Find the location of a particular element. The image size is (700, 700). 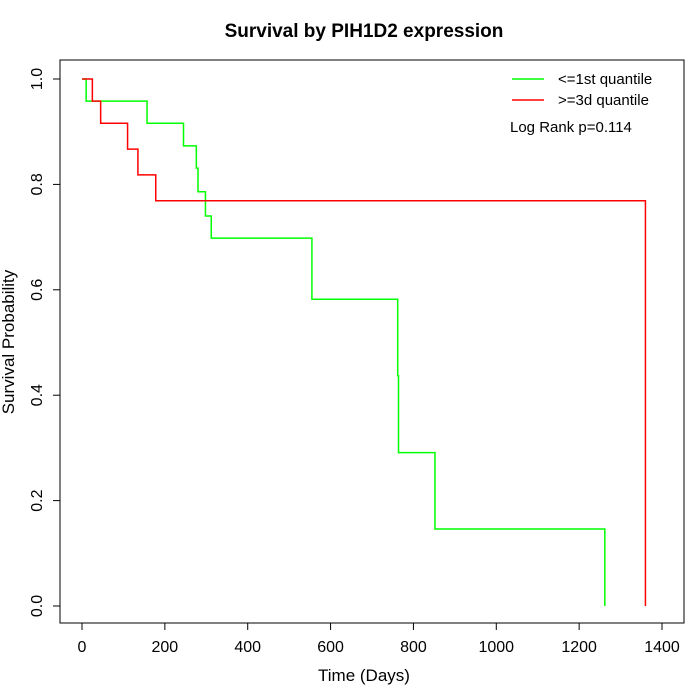

logrank-annotation: Log Rank p=0.114 is located at coordinates (571, 127).